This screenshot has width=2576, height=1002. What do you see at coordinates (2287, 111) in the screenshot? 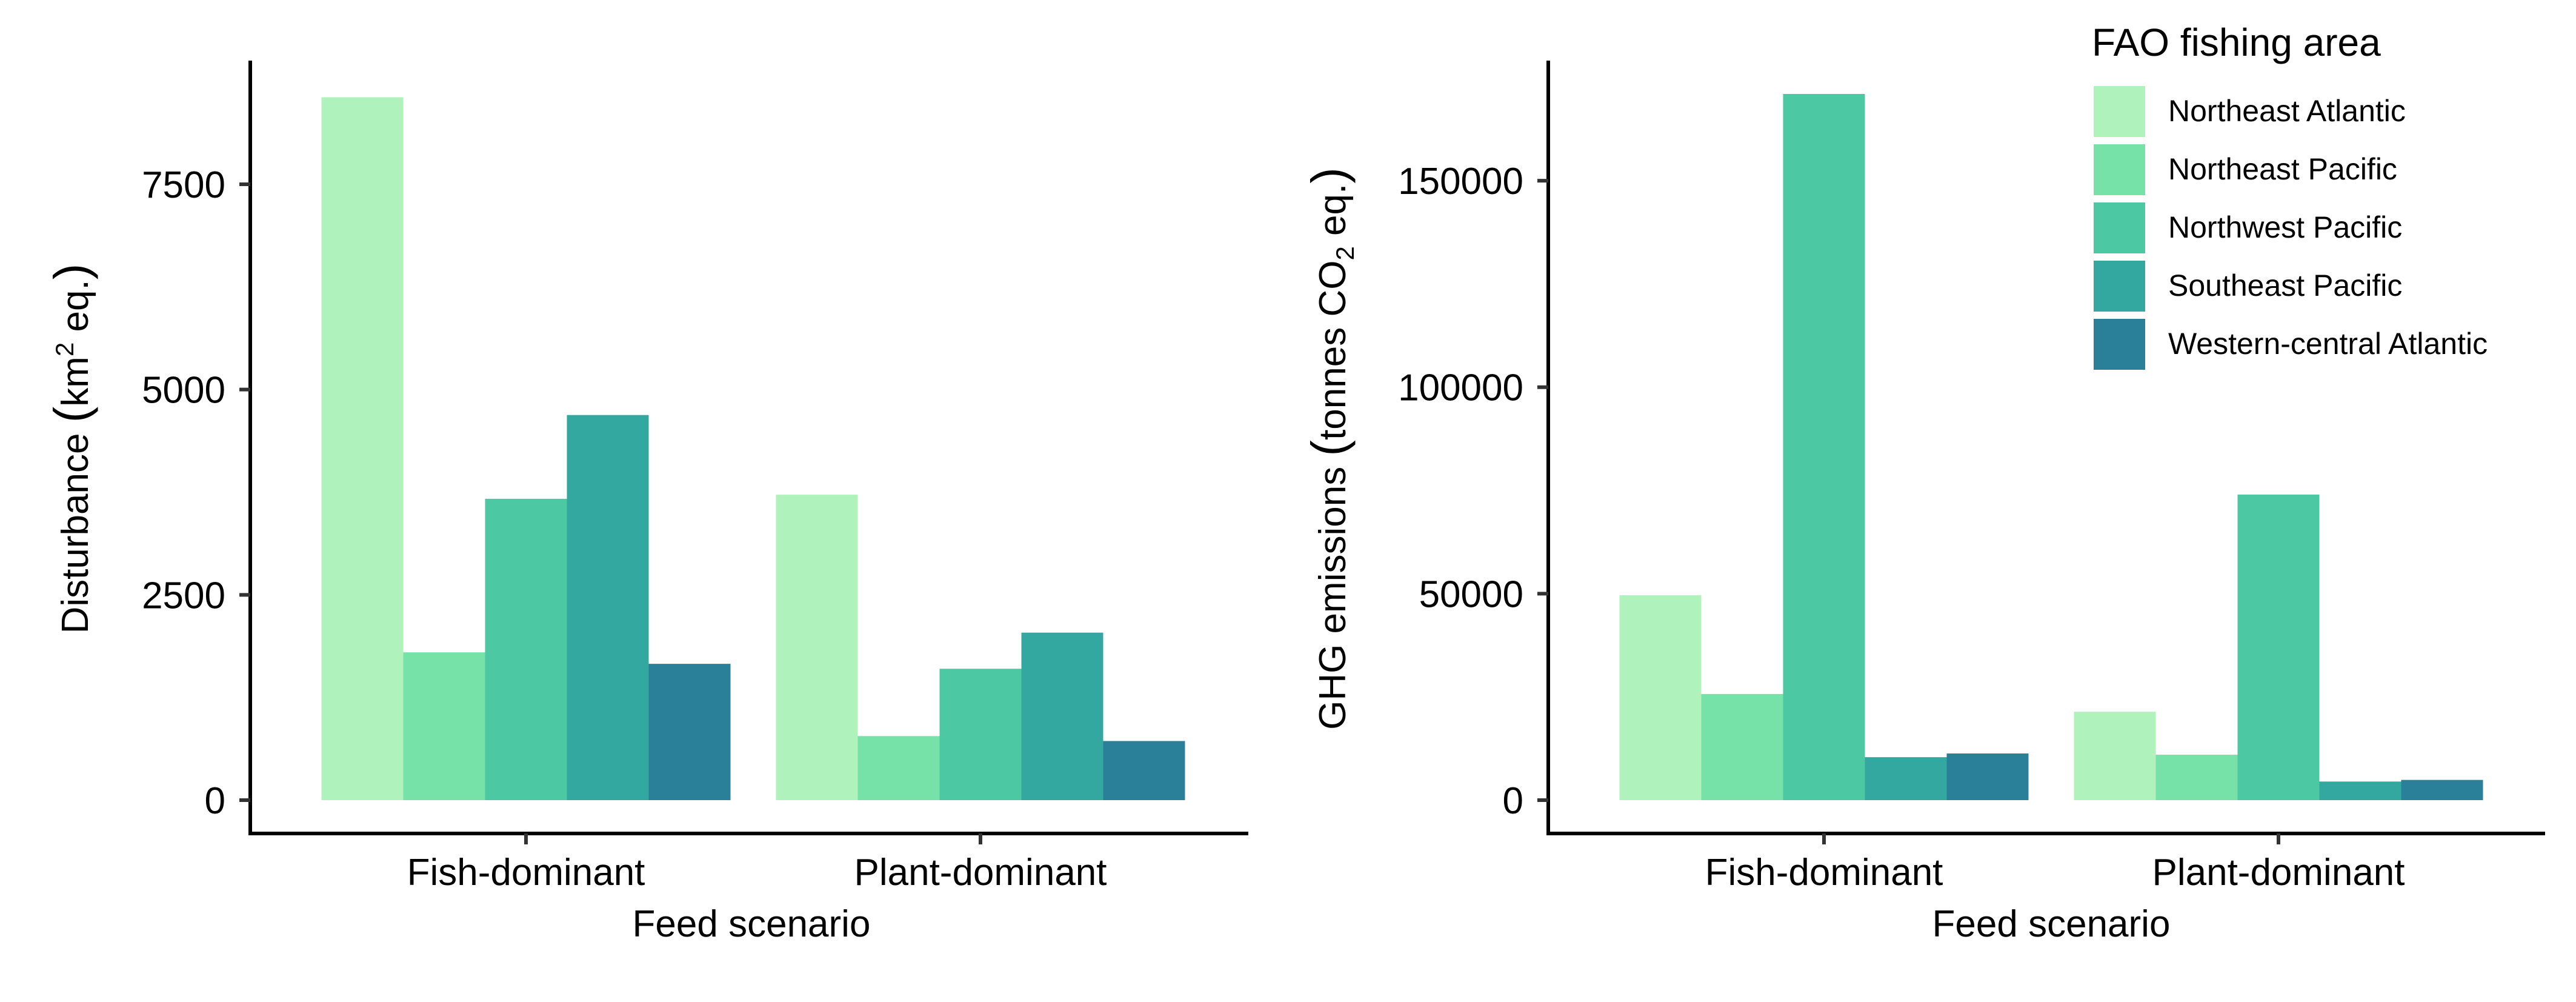
I see `legend-label: Northeast Atlantic` at bounding box center [2287, 111].